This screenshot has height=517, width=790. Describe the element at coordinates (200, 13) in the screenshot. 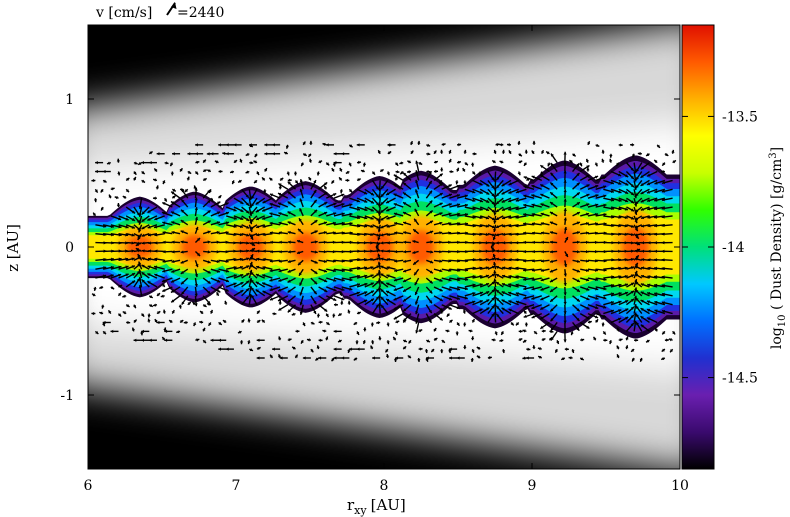

I see `velocity-key-value: =2440` at that location.